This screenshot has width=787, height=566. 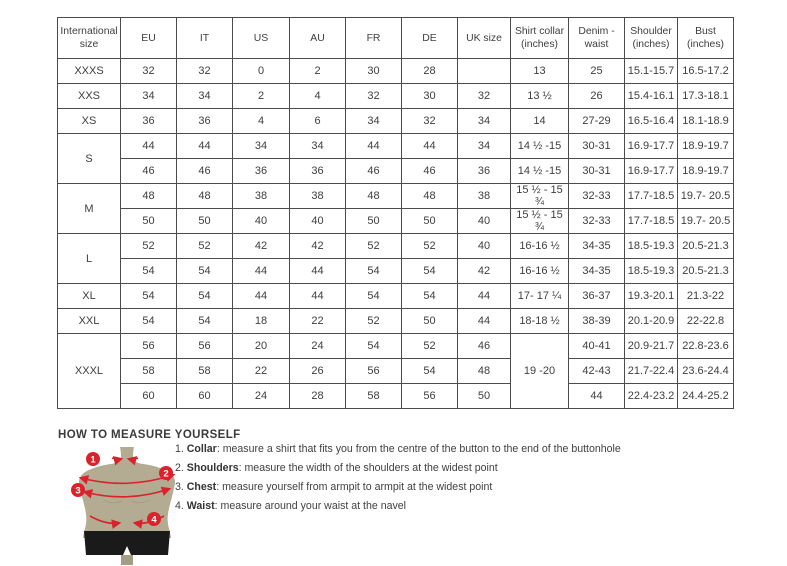 What do you see at coordinates (539, 271) in the screenshot?
I see `table-cell: 16-16 ½` at bounding box center [539, 271].